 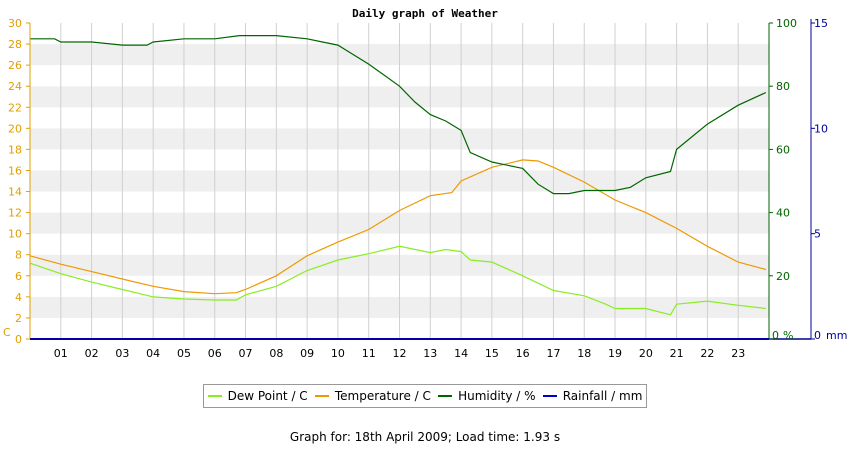 What do you see at coordinates (369, 353) in the screenshot?
I see `x-tick-label: 11` at bounding box center [369, 353].